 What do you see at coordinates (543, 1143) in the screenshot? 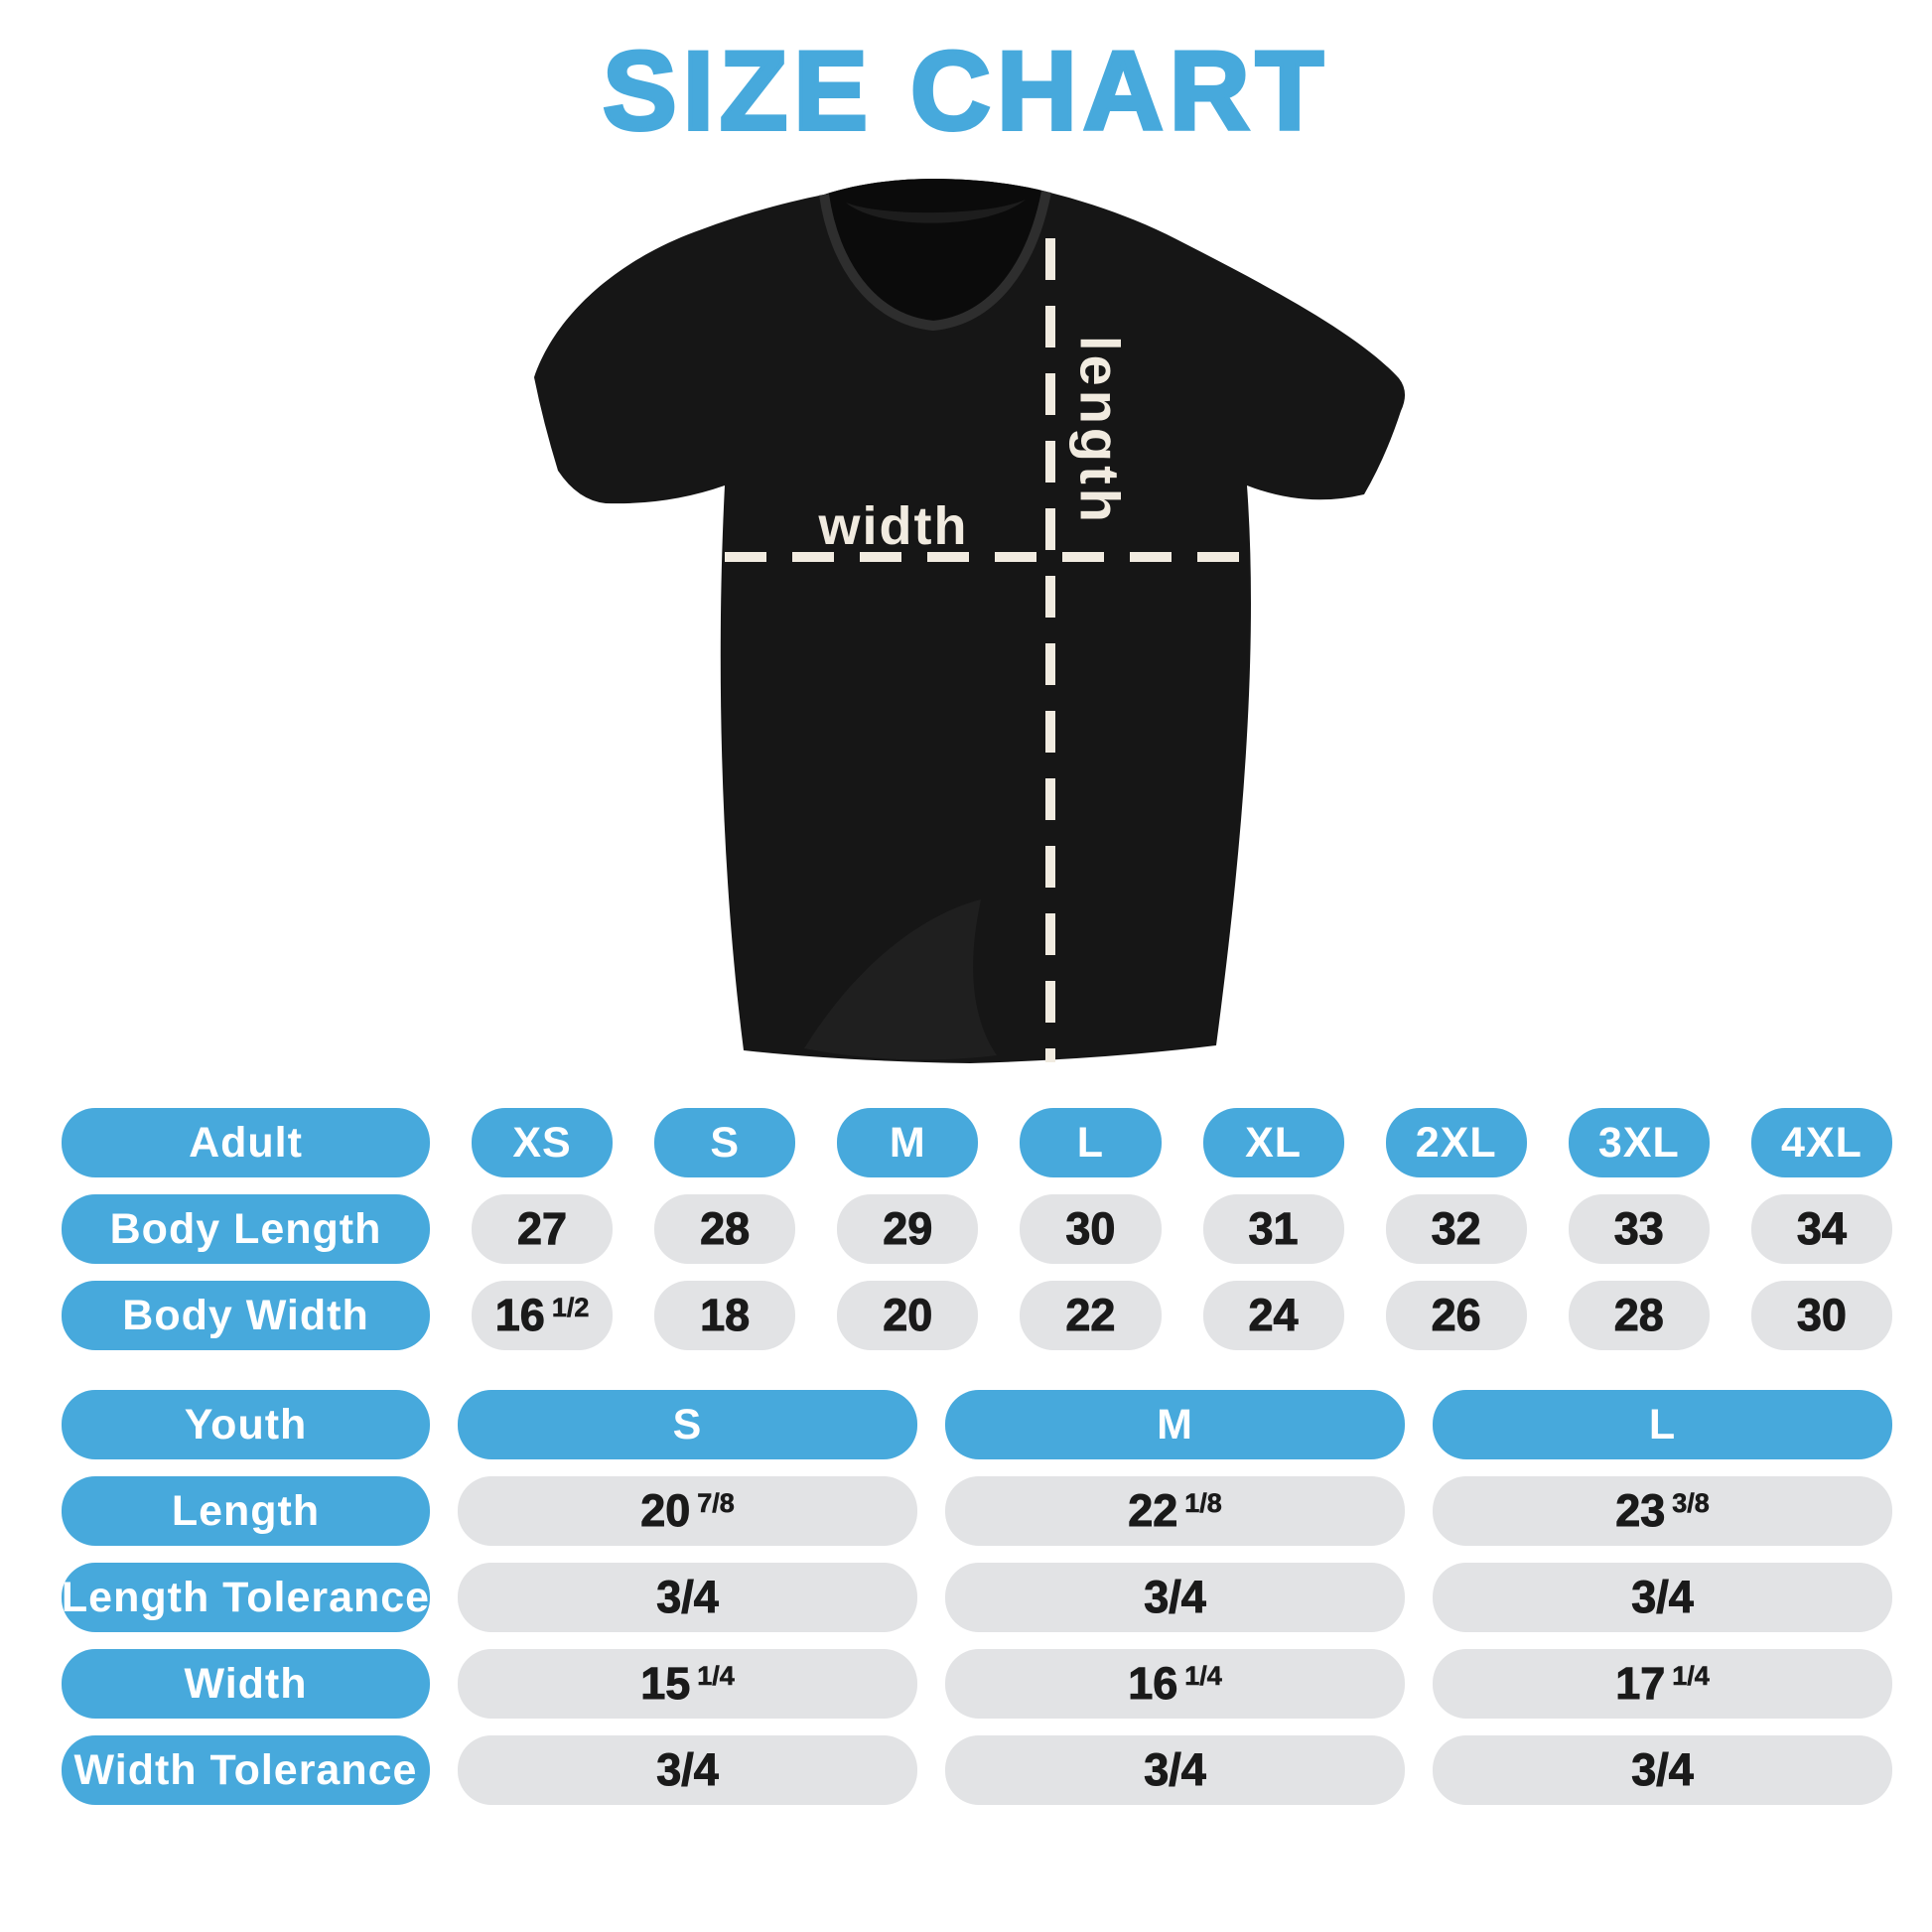
I see `size-pill: XS` at bounding box center [543, 1143].